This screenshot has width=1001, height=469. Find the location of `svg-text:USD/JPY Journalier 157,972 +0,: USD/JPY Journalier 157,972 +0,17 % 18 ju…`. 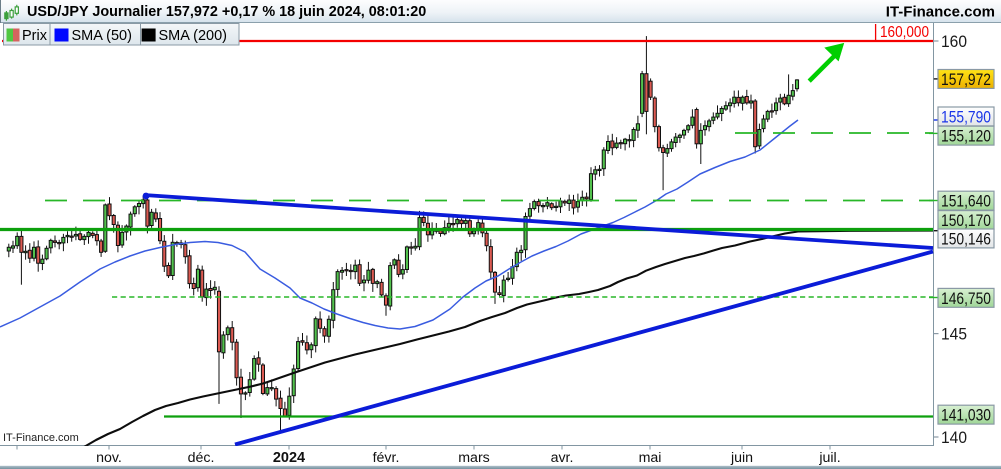

svg-text:USD/JPY Journalier 157,972 +0,: USD/JPY Journalier 157,972 +0,17 % 18 ju… is located at coordinates (226, 12).